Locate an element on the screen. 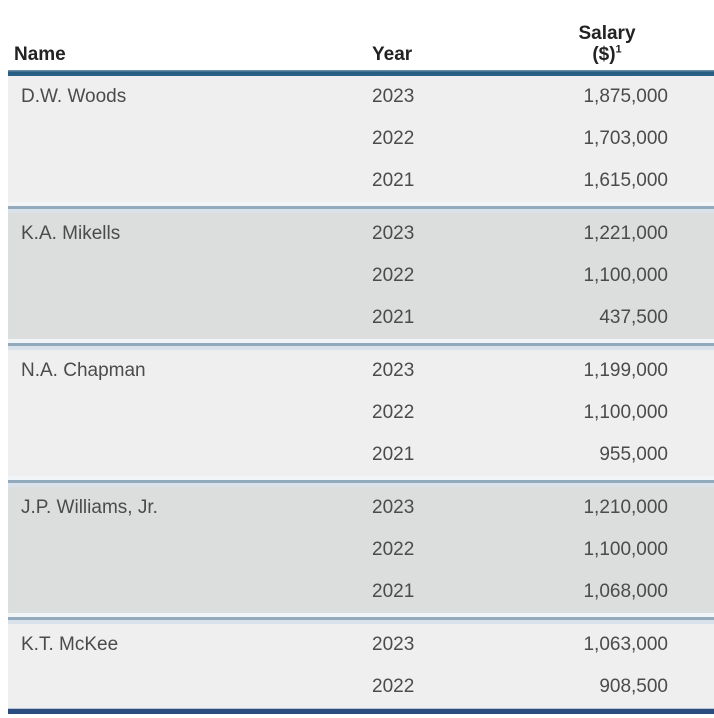 The width and height of the screenshot is (714, 718). table-row: 2021 437,500 is located at coordinates (361, 318).